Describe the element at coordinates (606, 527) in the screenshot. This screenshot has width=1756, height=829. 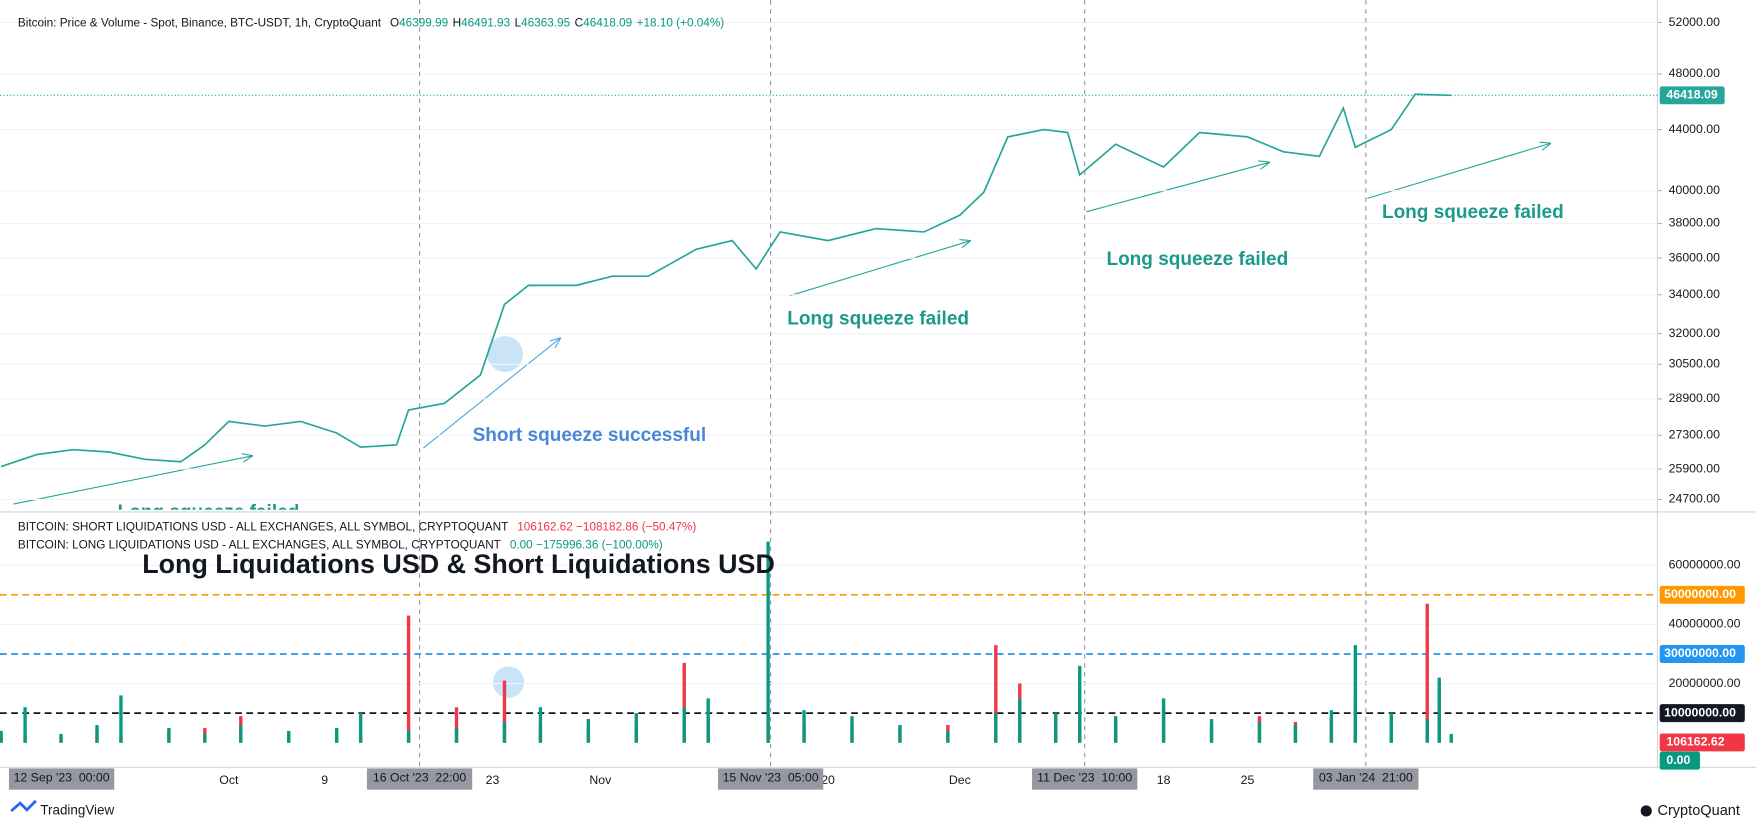
I see `series-value: 106162.62 −108182.86 (−50.47%)` at that location.